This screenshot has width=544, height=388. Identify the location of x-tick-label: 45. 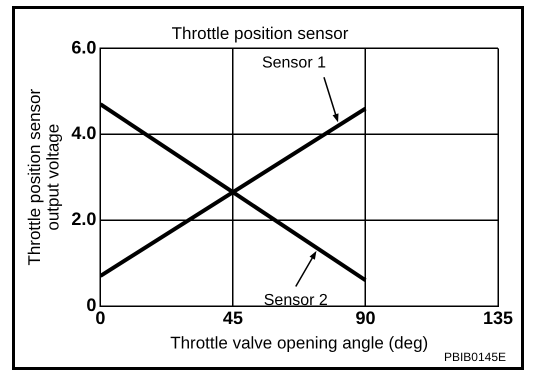
(232, 318).